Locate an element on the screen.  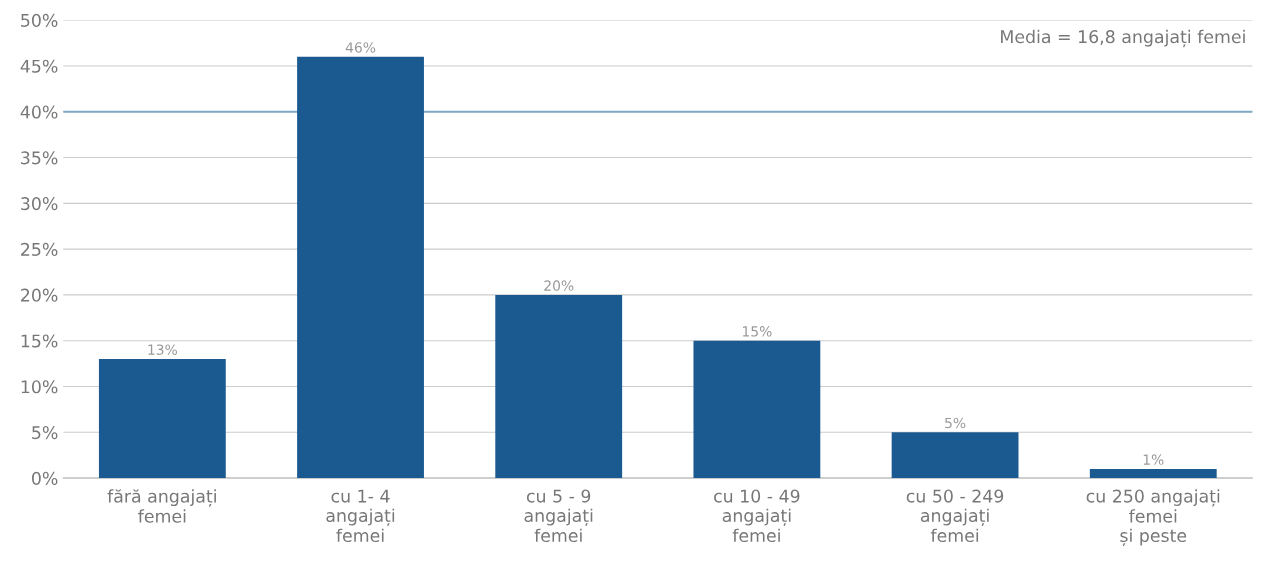
x-tick-label: cu 10 - 49 angajați femei is located at coordinates (757, 516).